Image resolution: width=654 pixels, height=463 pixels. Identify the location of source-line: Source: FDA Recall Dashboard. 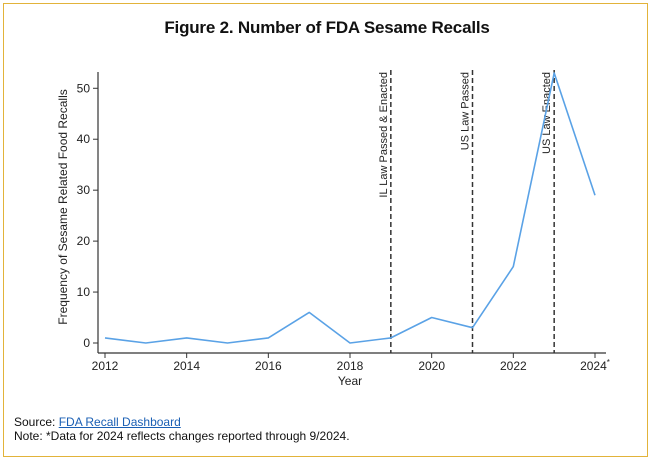
(182, 422).